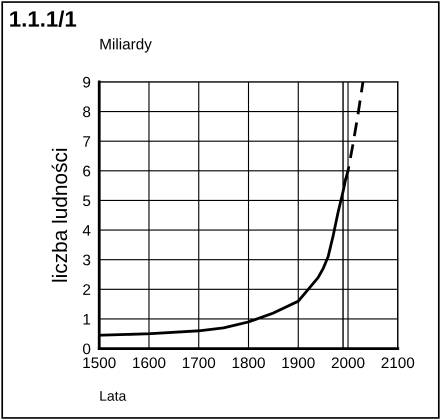  Describe the element at coordinates (248, 362) in the screenshot. I see `x-tick-label: 1800` at that location.